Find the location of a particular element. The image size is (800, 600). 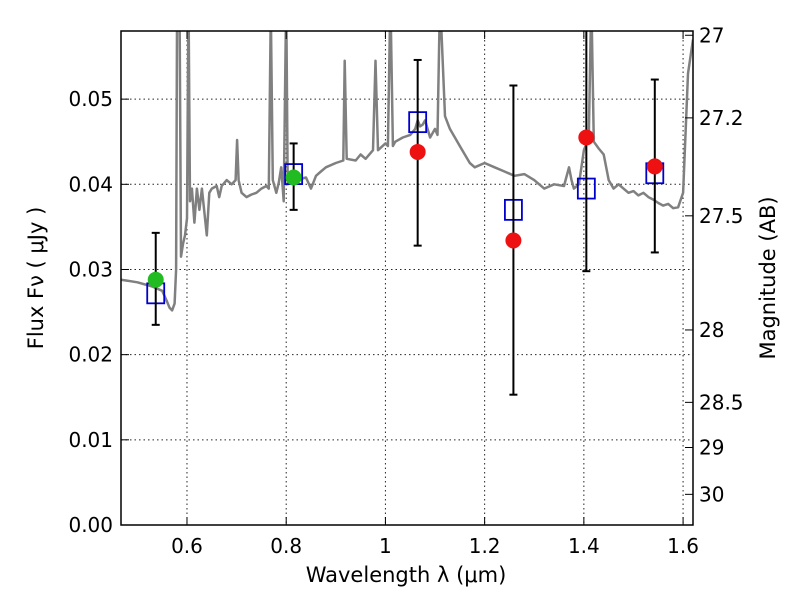

y-tick-label: 0.02 is located at coordinates (90, 355).